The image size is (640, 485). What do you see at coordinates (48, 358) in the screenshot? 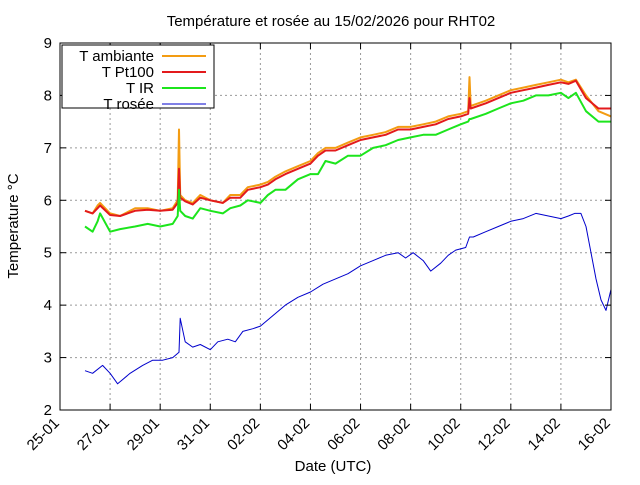
I see `y-tick-label: 3` at bounding box center [48, 358].